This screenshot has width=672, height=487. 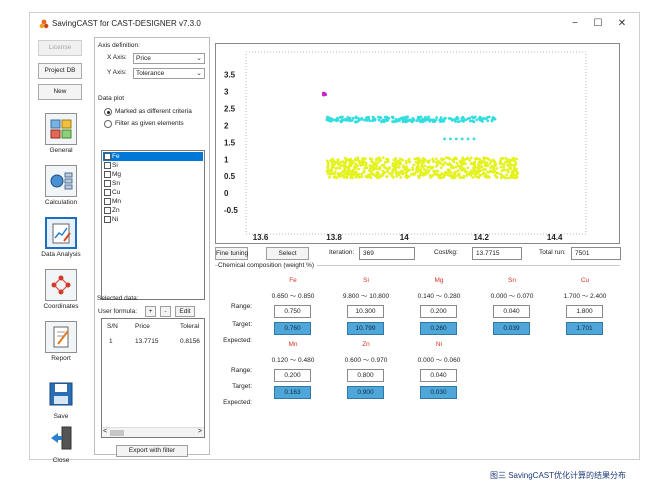 I want to click on target-field: 0.750, so click(x=292, y=311).